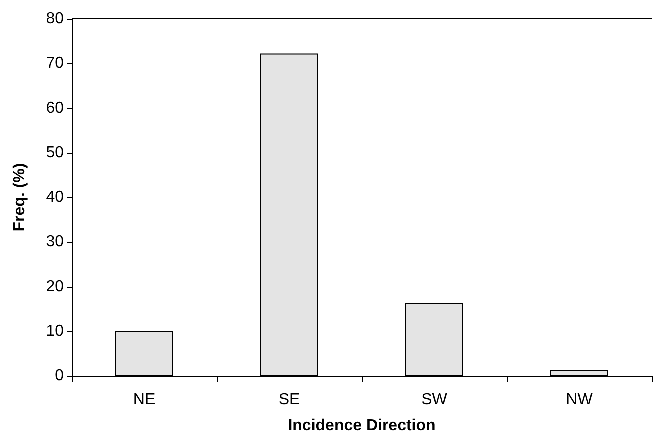  Describe the element at coordinates (55, 153) in the screenshot. I see `y-tick-label: 50` at that location.